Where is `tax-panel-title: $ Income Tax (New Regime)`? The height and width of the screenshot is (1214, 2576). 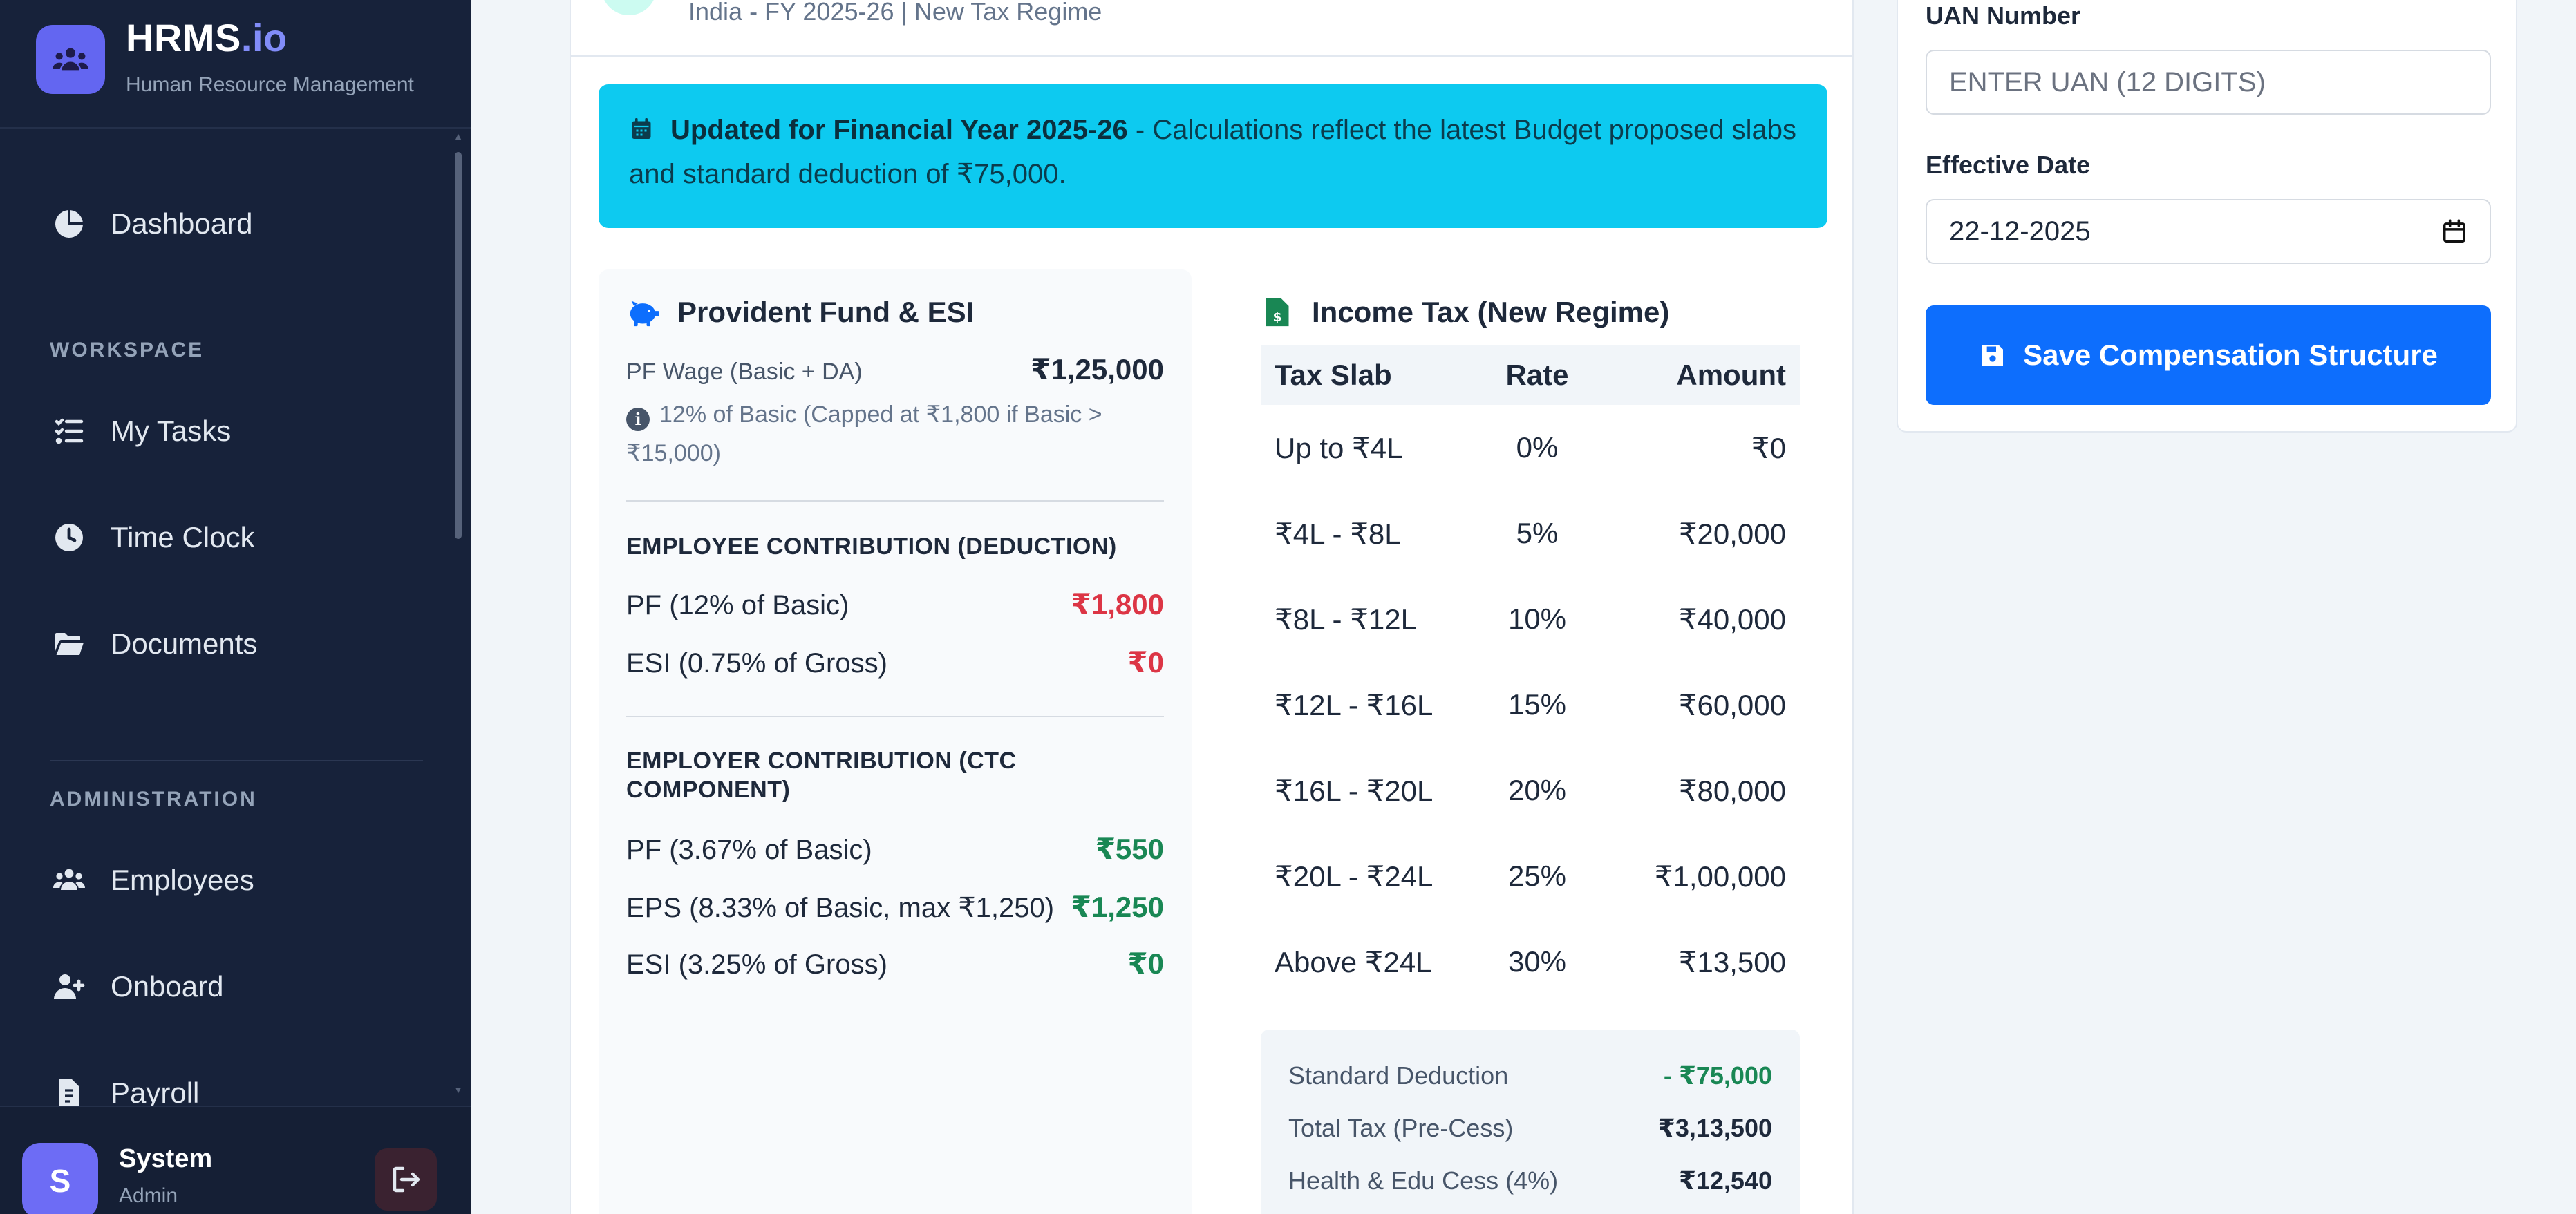 tax-panel-title: $ Income Tax (New Regime) is located at coordinates (1465, 312).